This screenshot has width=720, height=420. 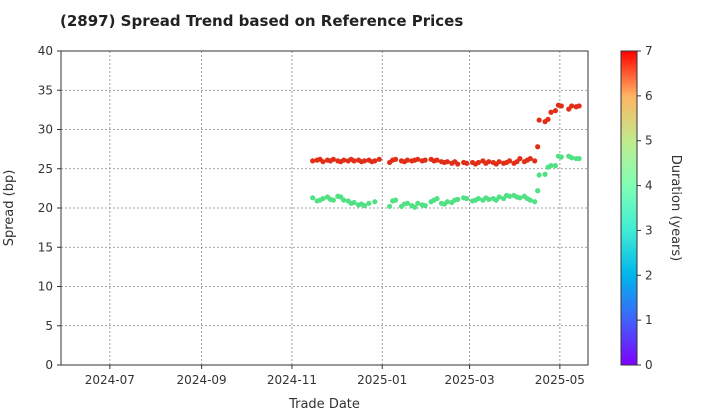 I want to click on y-axis-label: Spread (bp), so click(x=9, y=208).